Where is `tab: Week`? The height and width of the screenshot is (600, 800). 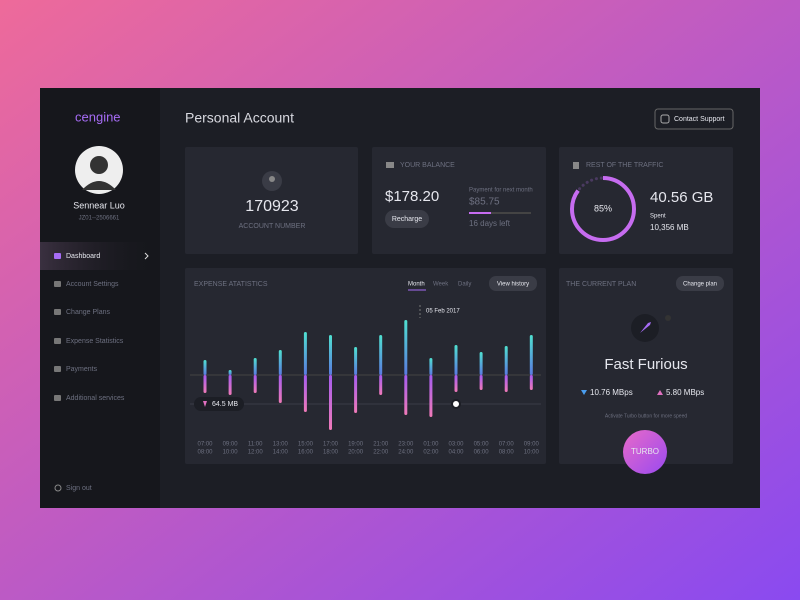
tab: Week is located at coordinates (441, 285).